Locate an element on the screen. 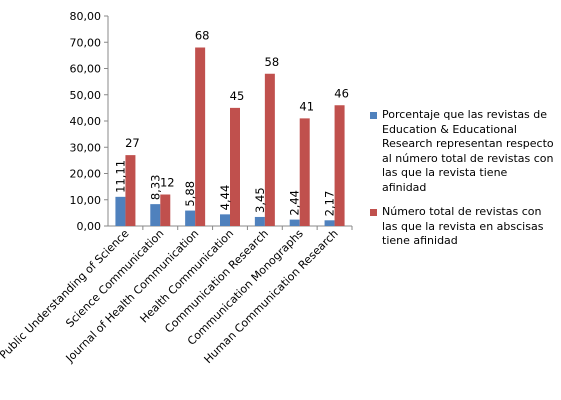 Image resolution: width=561 pixels, height=400 pixels. y-tick-label: 0,00 is located at coordinates (89, 226).